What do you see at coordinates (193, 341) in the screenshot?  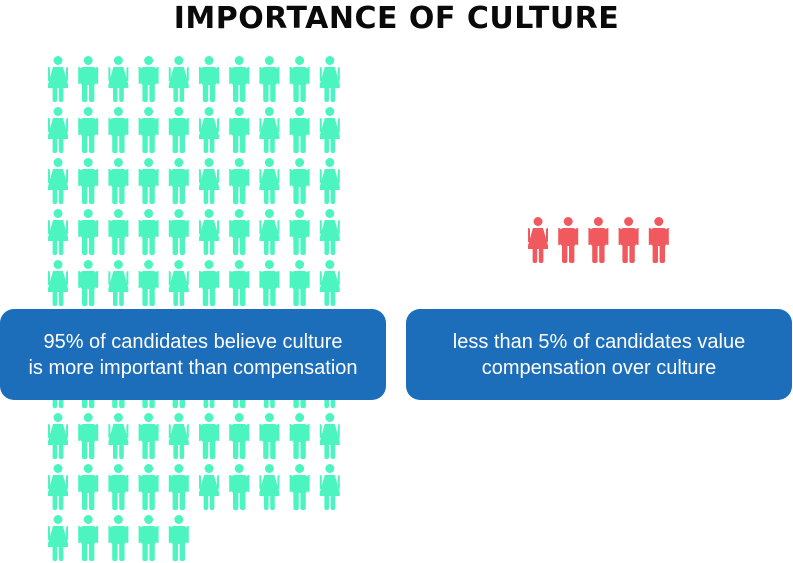 I see `callout-majority-line1: 95% of candidates believe culture` at bounding box center [193, 341].